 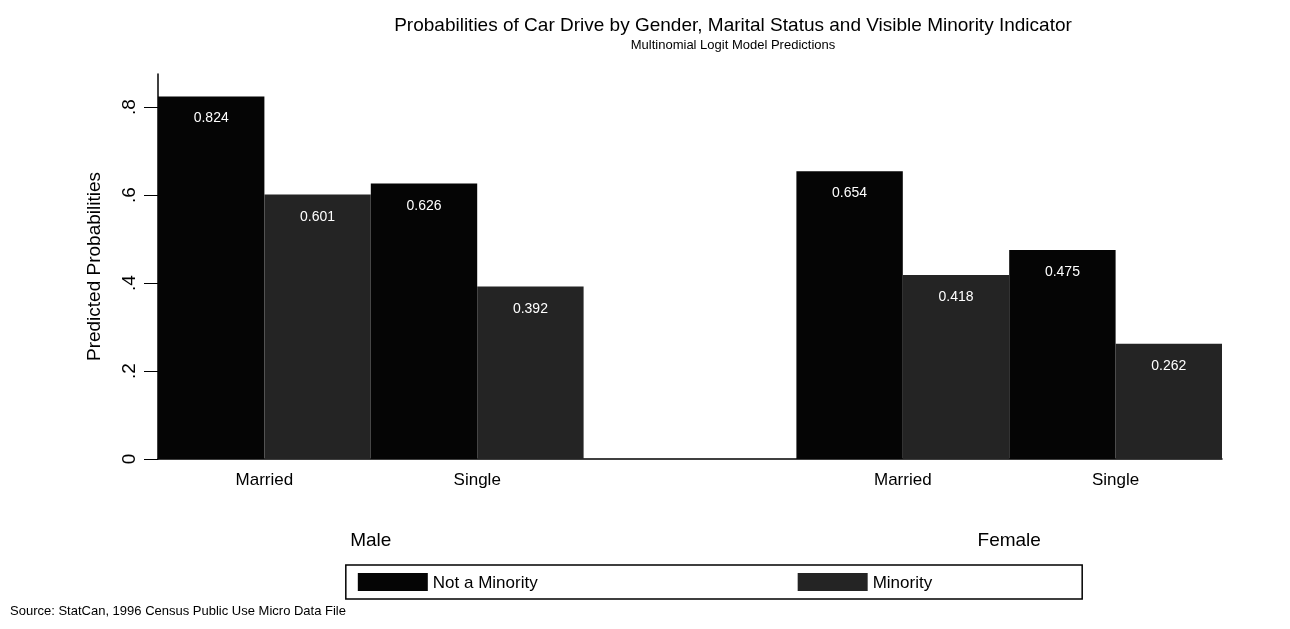 What do you see at coordinates (1169, 364) in the screenshot?
I see `data-label: 0.262` at bounding box center [1169, 364].